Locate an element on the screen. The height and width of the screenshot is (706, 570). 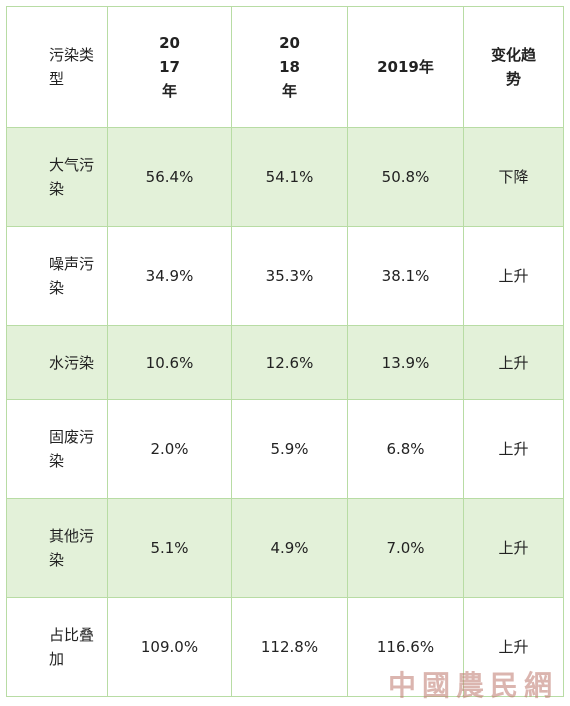
row-type-cell: 噪声污染 is located at coordinates (57, 276).